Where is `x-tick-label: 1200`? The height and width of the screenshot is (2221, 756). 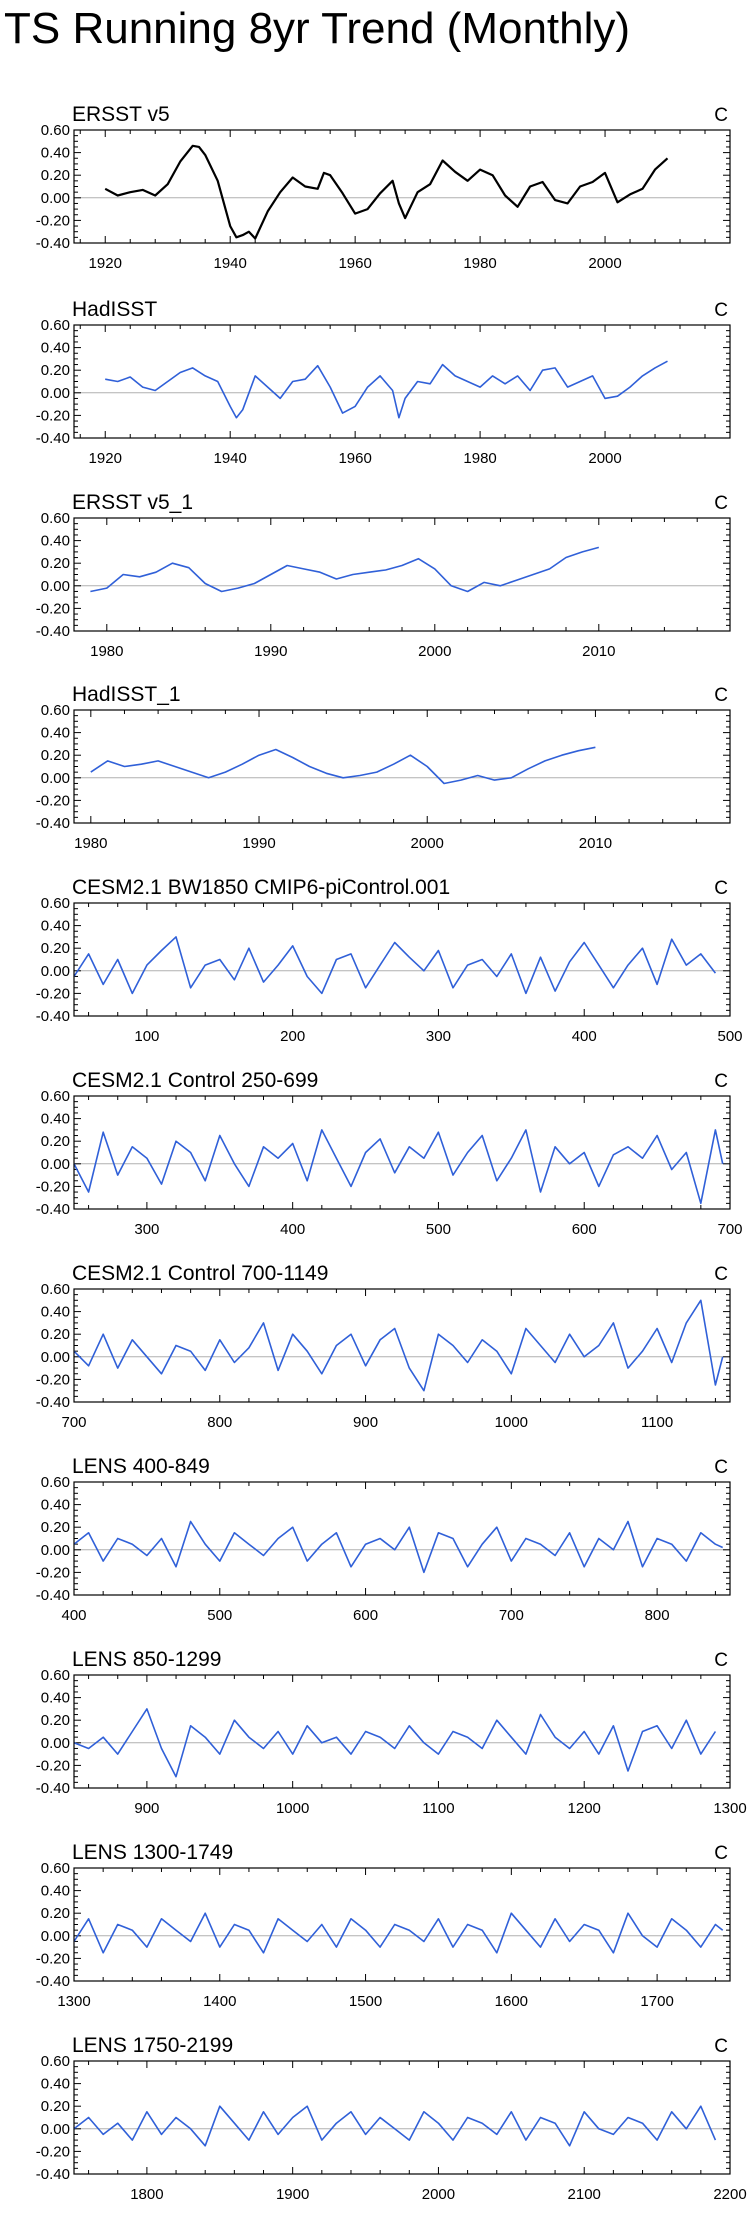
x-tick-label: 1200 is located at coordinates (584, 1808).